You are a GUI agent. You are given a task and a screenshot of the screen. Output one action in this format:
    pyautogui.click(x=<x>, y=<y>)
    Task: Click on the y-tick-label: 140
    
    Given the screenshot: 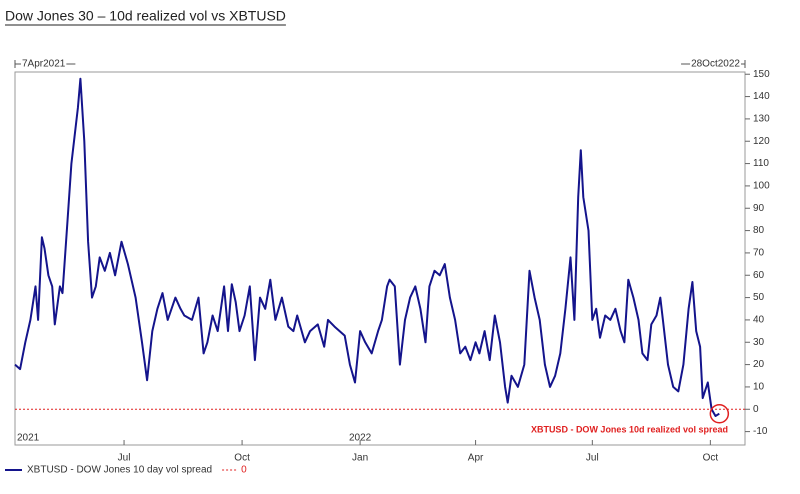 What is the action you would take?
    pyautogui.click(x=761, y=96)
    